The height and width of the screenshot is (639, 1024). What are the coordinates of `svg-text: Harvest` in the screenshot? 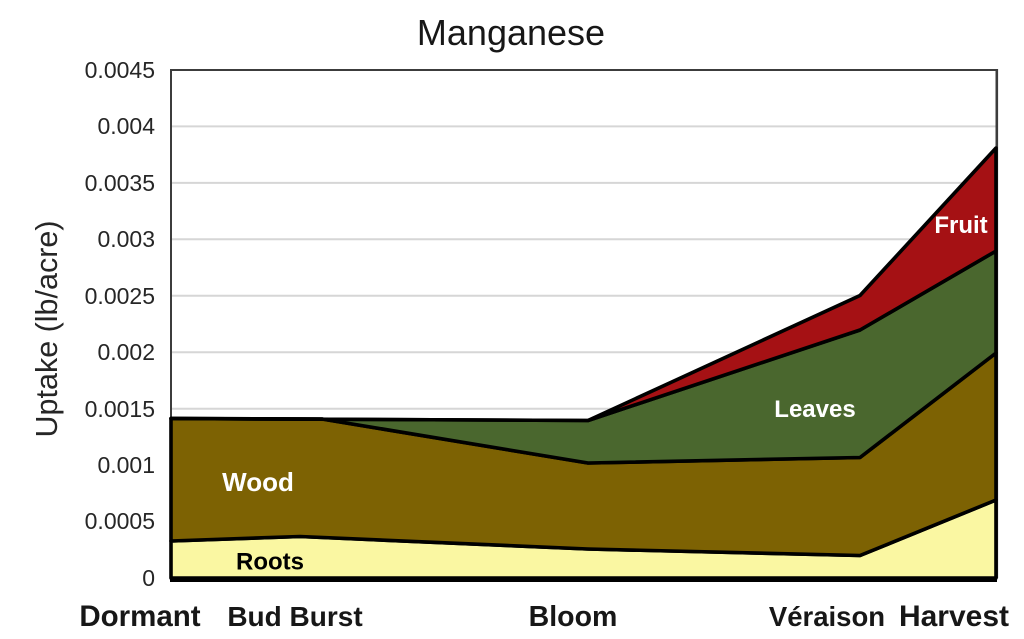 It's located at (954, 616).